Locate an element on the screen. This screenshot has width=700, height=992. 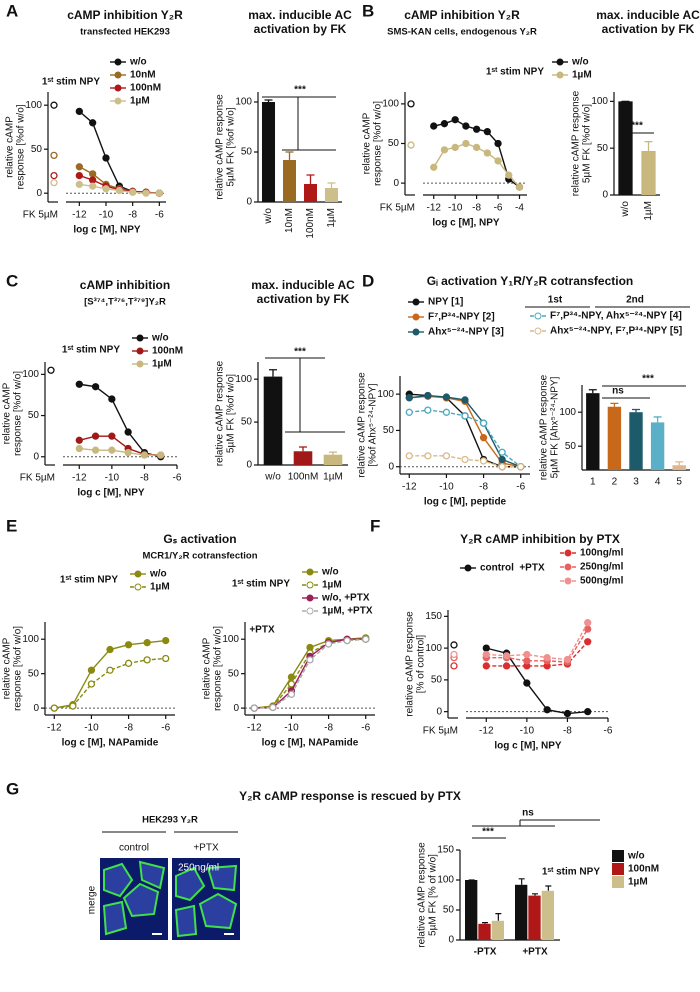
legend-label: F⁷,P³⁴-NPY [2] is located at coordinates (461, 317).